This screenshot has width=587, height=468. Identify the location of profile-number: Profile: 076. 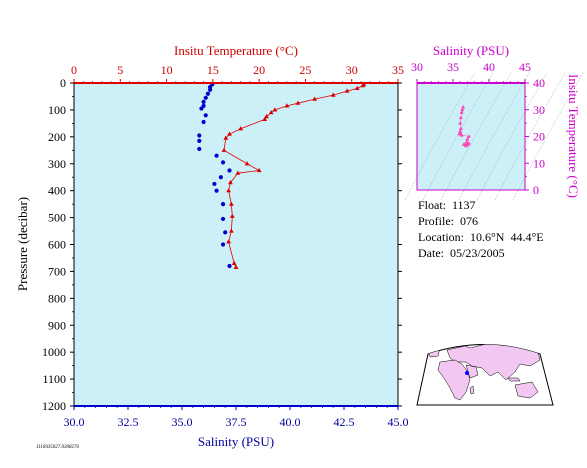
(448, 221).